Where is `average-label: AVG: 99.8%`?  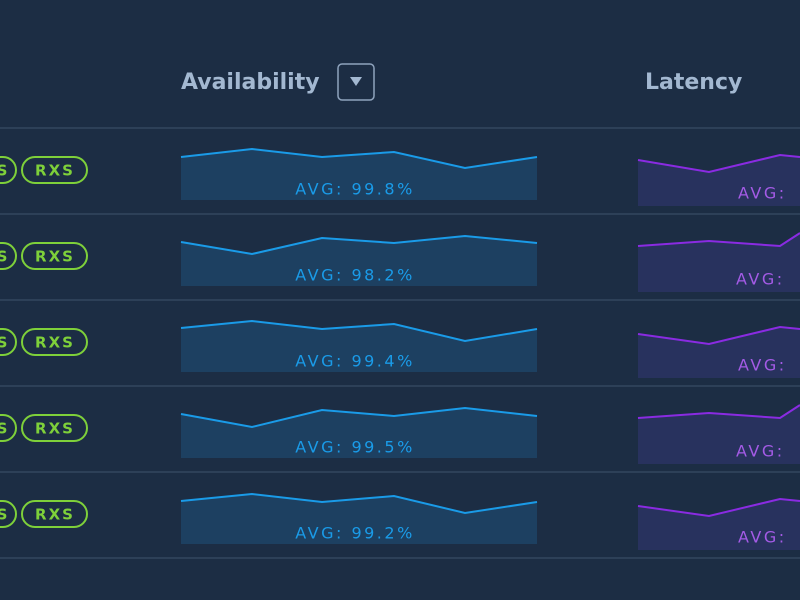
average-label: AVG: 99.8% is located at coordinates (355, 189).